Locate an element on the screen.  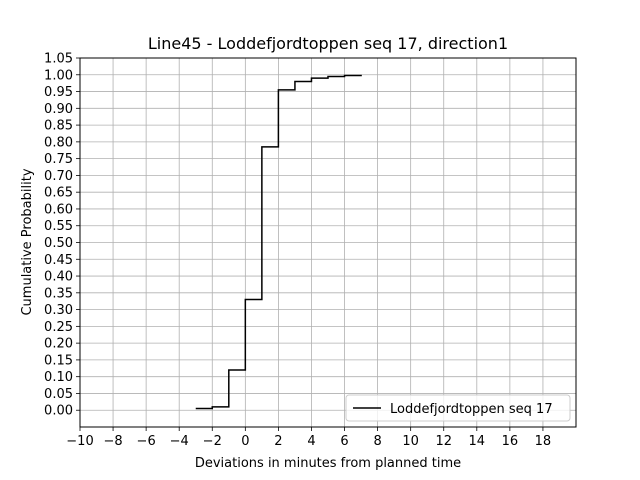
legend: Loddefjordtoppen seq 17 is located at coordinates (458, 408).